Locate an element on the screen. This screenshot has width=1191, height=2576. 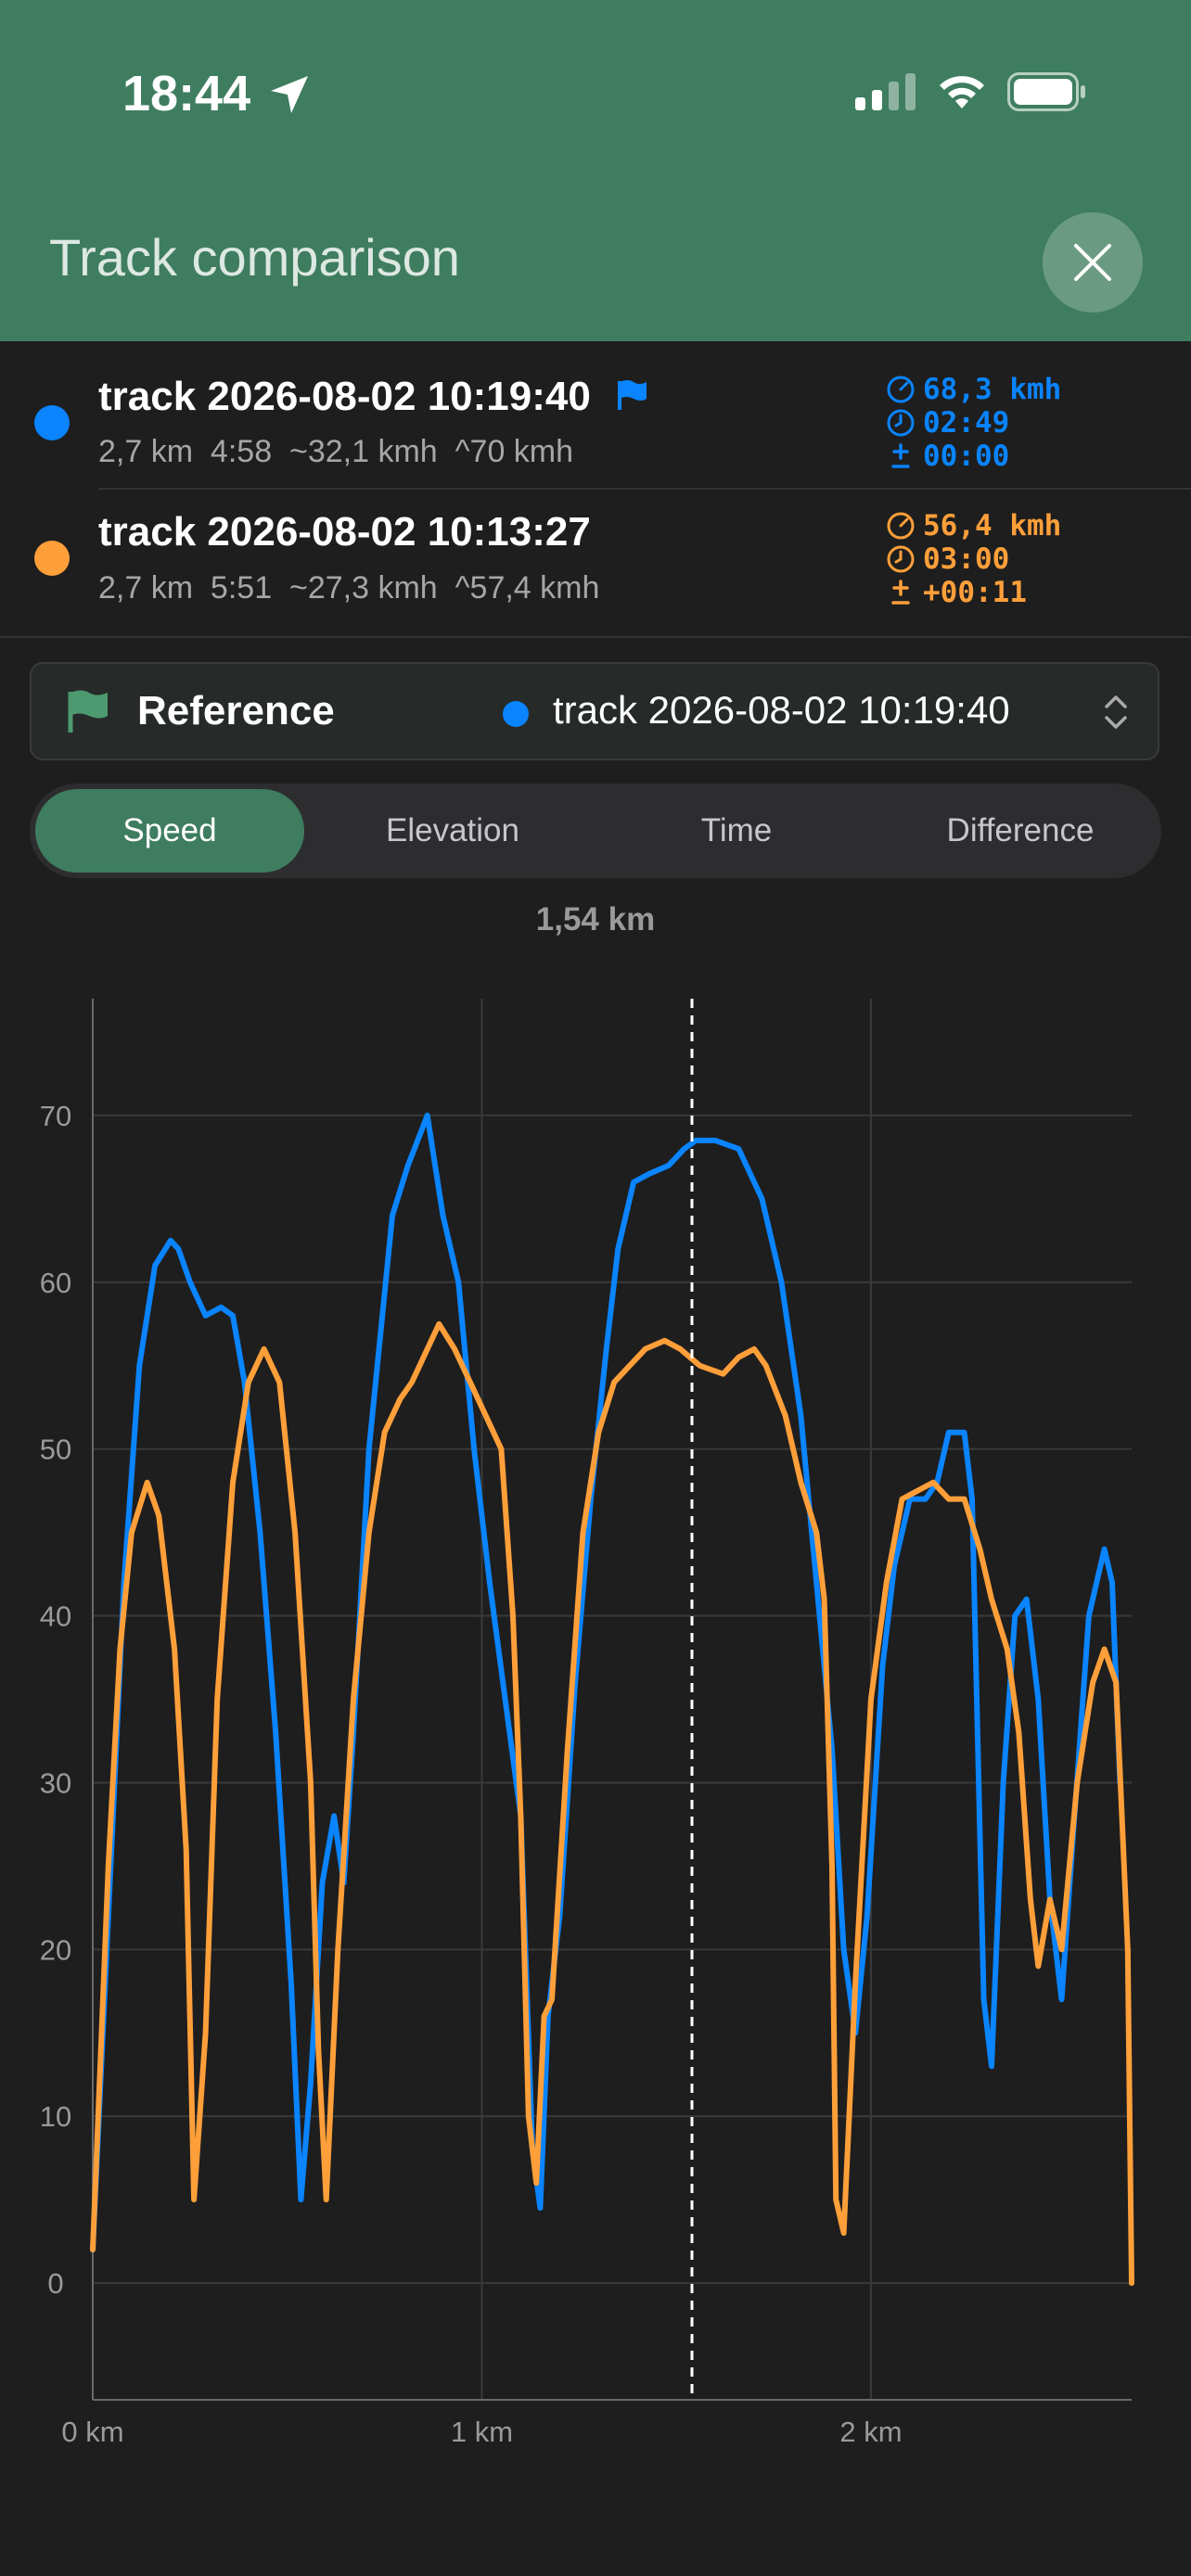
header: 18:44 Track comparison is located at coordinates (595, 170).